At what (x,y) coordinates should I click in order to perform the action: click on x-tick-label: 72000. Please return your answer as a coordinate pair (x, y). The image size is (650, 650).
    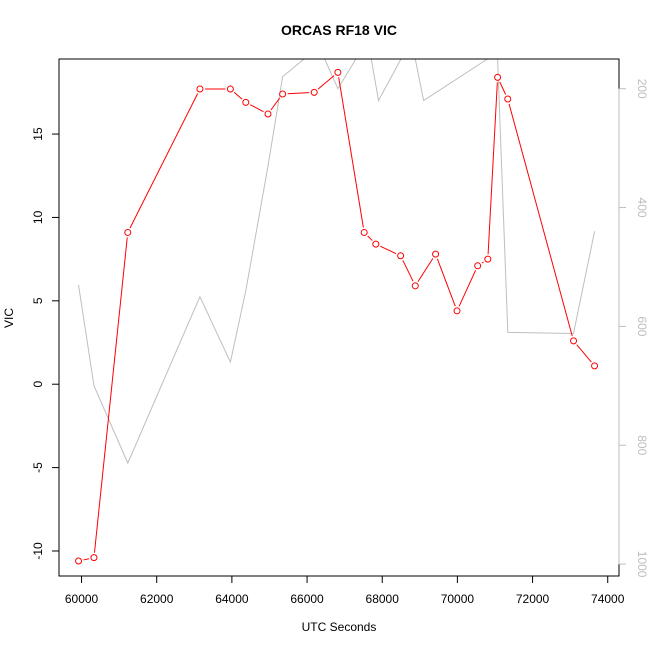
    Looking at the image, I should click on (533, 599).